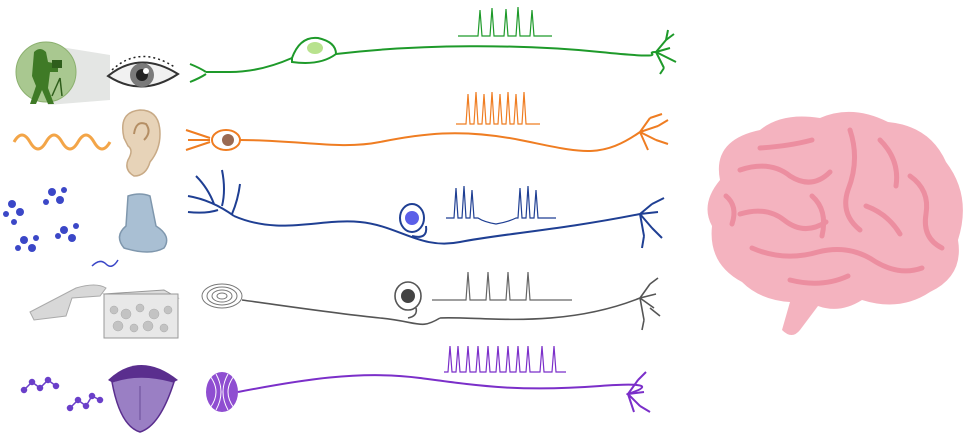 This screenshot has height=435, width=972. Describe the element at coordinates (408, 296) in the screenshot. I see `touch-nucleus` at that location.